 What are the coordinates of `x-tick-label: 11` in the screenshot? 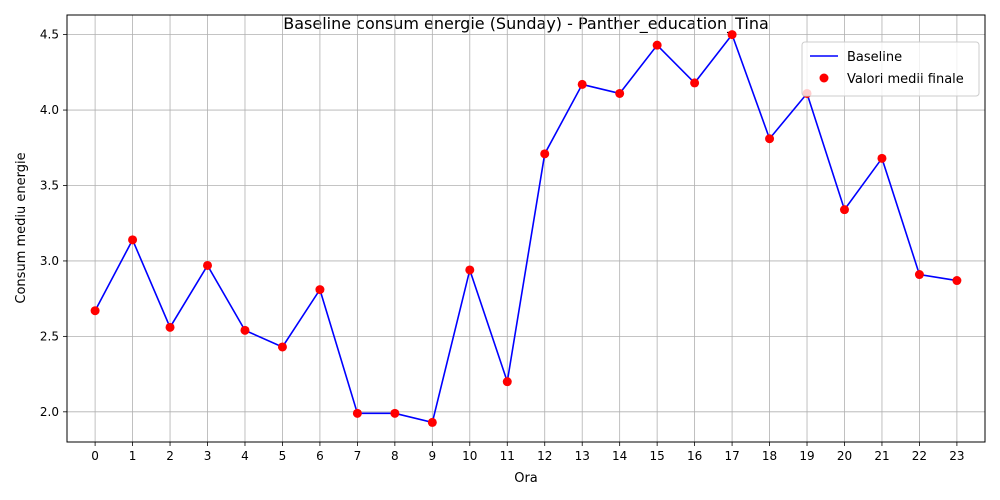 It's located at (507, 456).